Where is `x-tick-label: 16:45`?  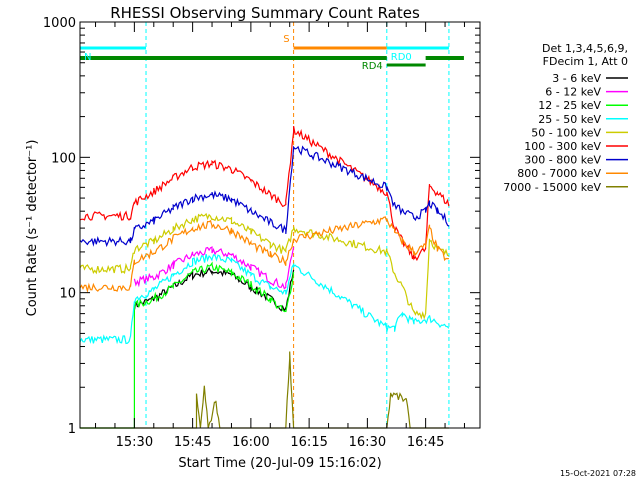 x-tick-label: 16:45 is located at coordinates (425, 442).